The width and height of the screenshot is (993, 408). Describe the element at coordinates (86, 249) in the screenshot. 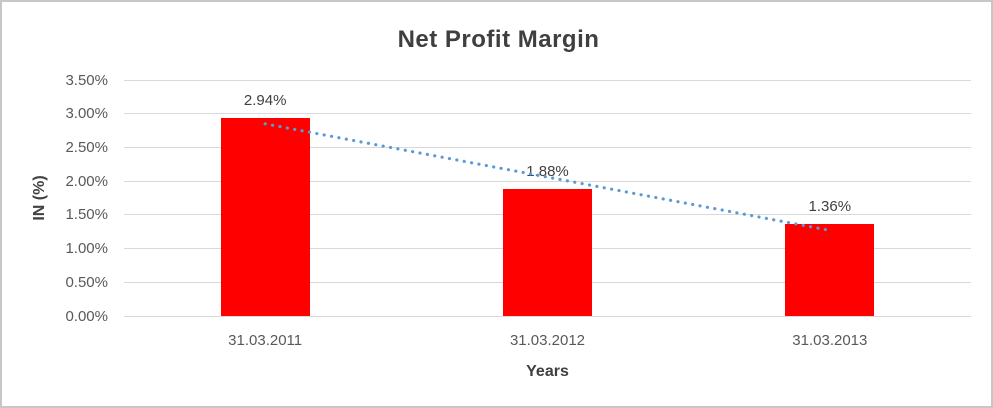

I see `y-tick-label: 1.00%` at that location.